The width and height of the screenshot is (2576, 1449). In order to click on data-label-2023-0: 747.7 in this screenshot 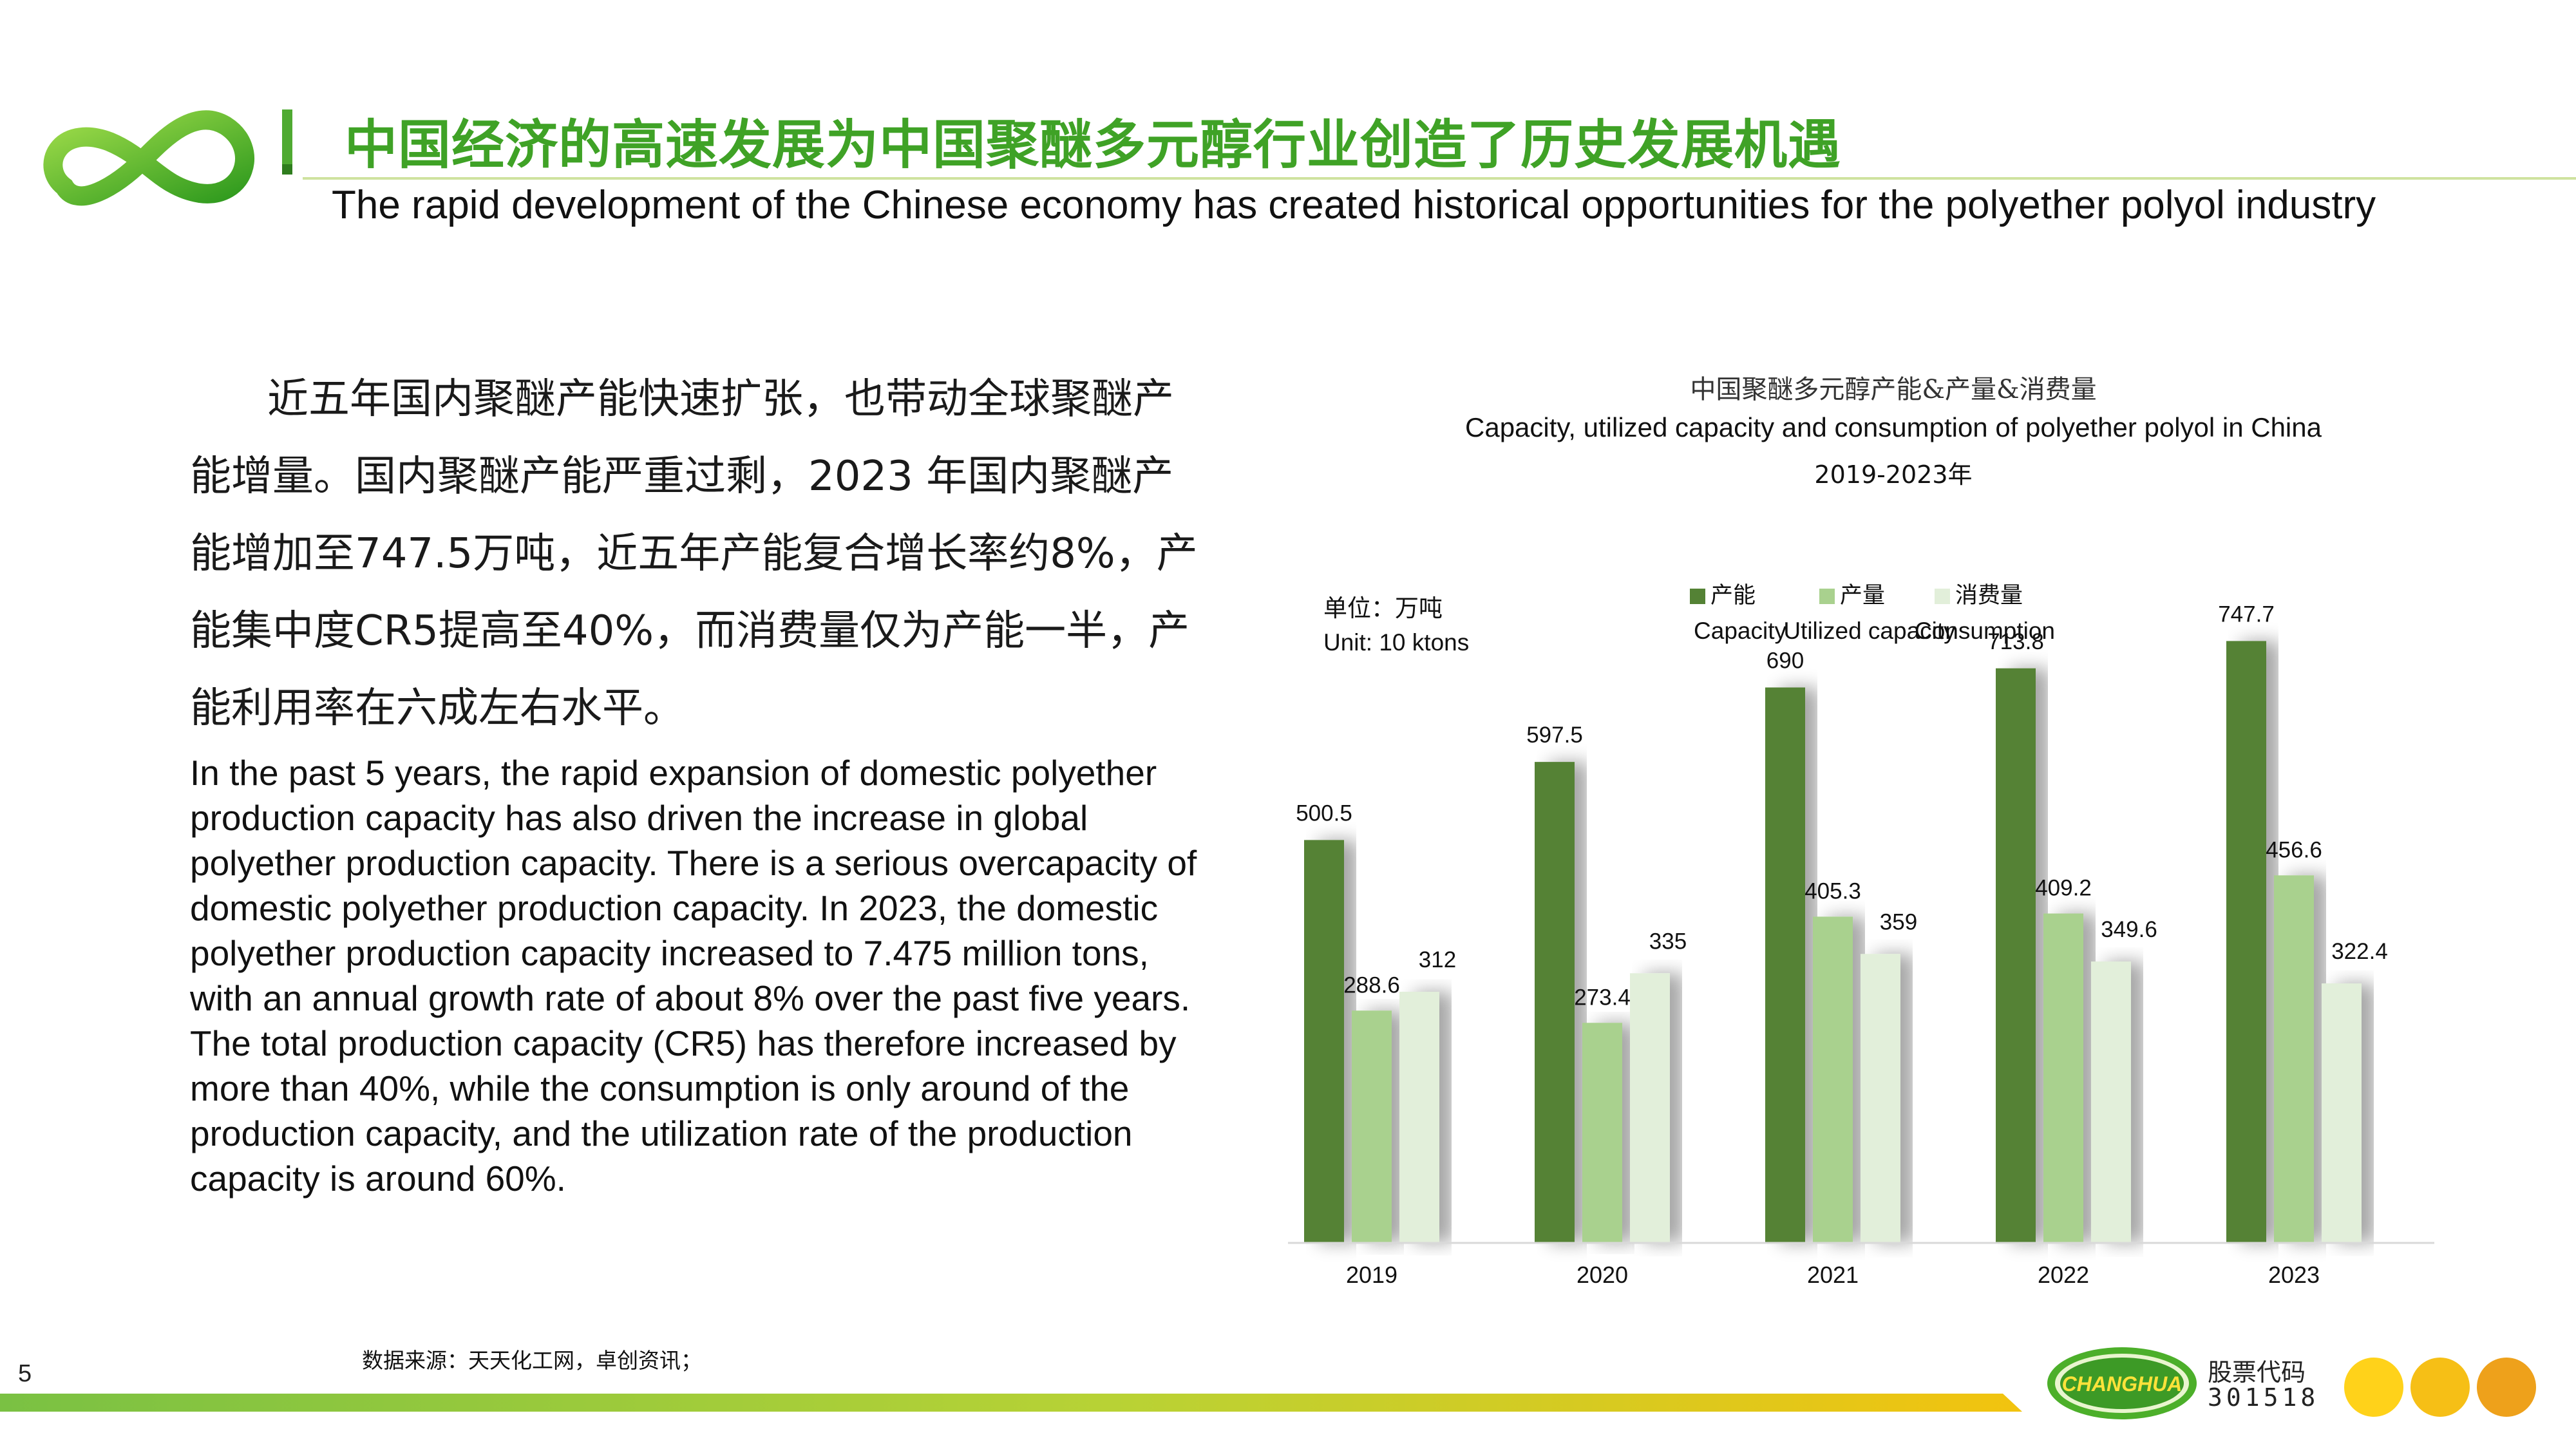, I will do `click(2246, 614)`.